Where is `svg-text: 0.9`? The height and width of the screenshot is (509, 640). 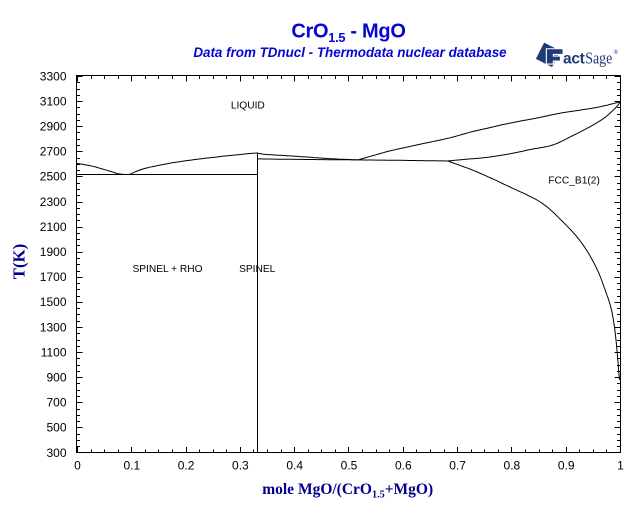
svg-text: 0.9 is located at coordinates (566, 466).